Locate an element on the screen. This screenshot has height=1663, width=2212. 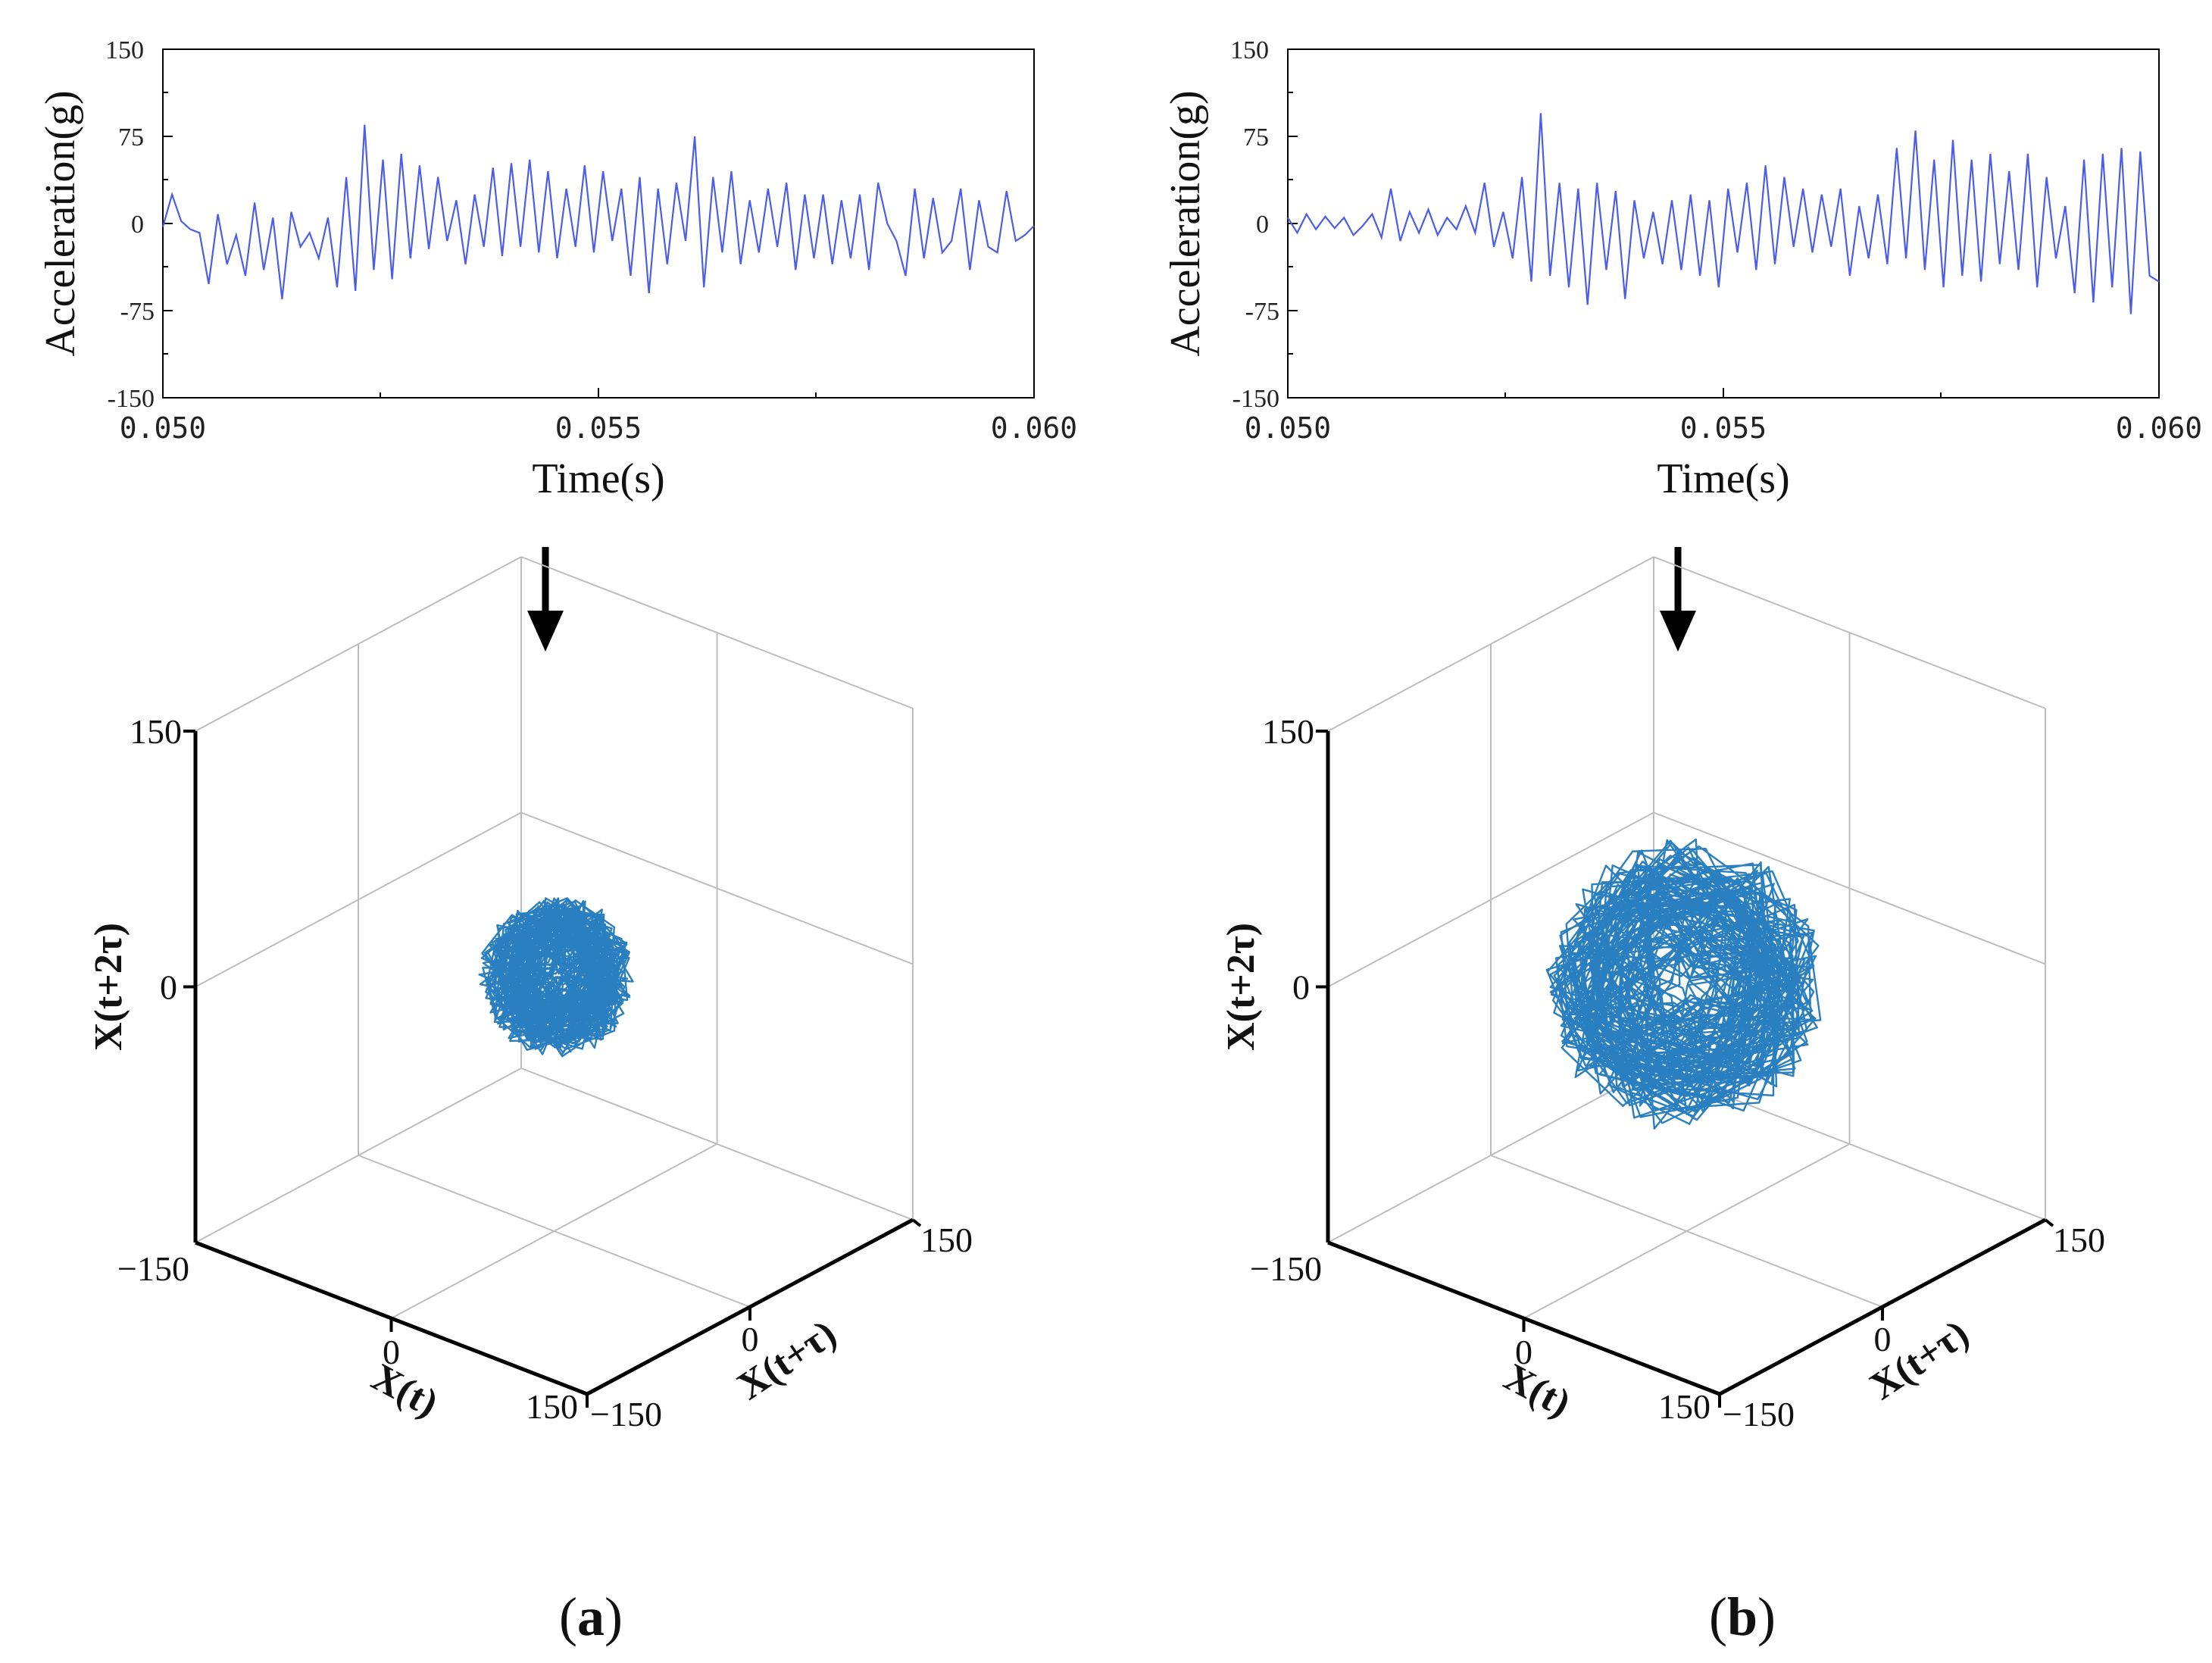
xtick-0050-b: 0.050 is located at coordinates (1288, 428).